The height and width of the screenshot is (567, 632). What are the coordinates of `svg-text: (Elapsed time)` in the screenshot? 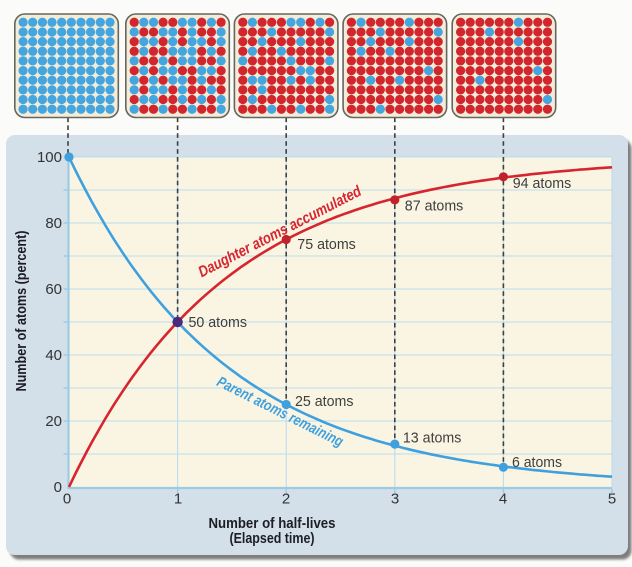 It's located at (272, 539).